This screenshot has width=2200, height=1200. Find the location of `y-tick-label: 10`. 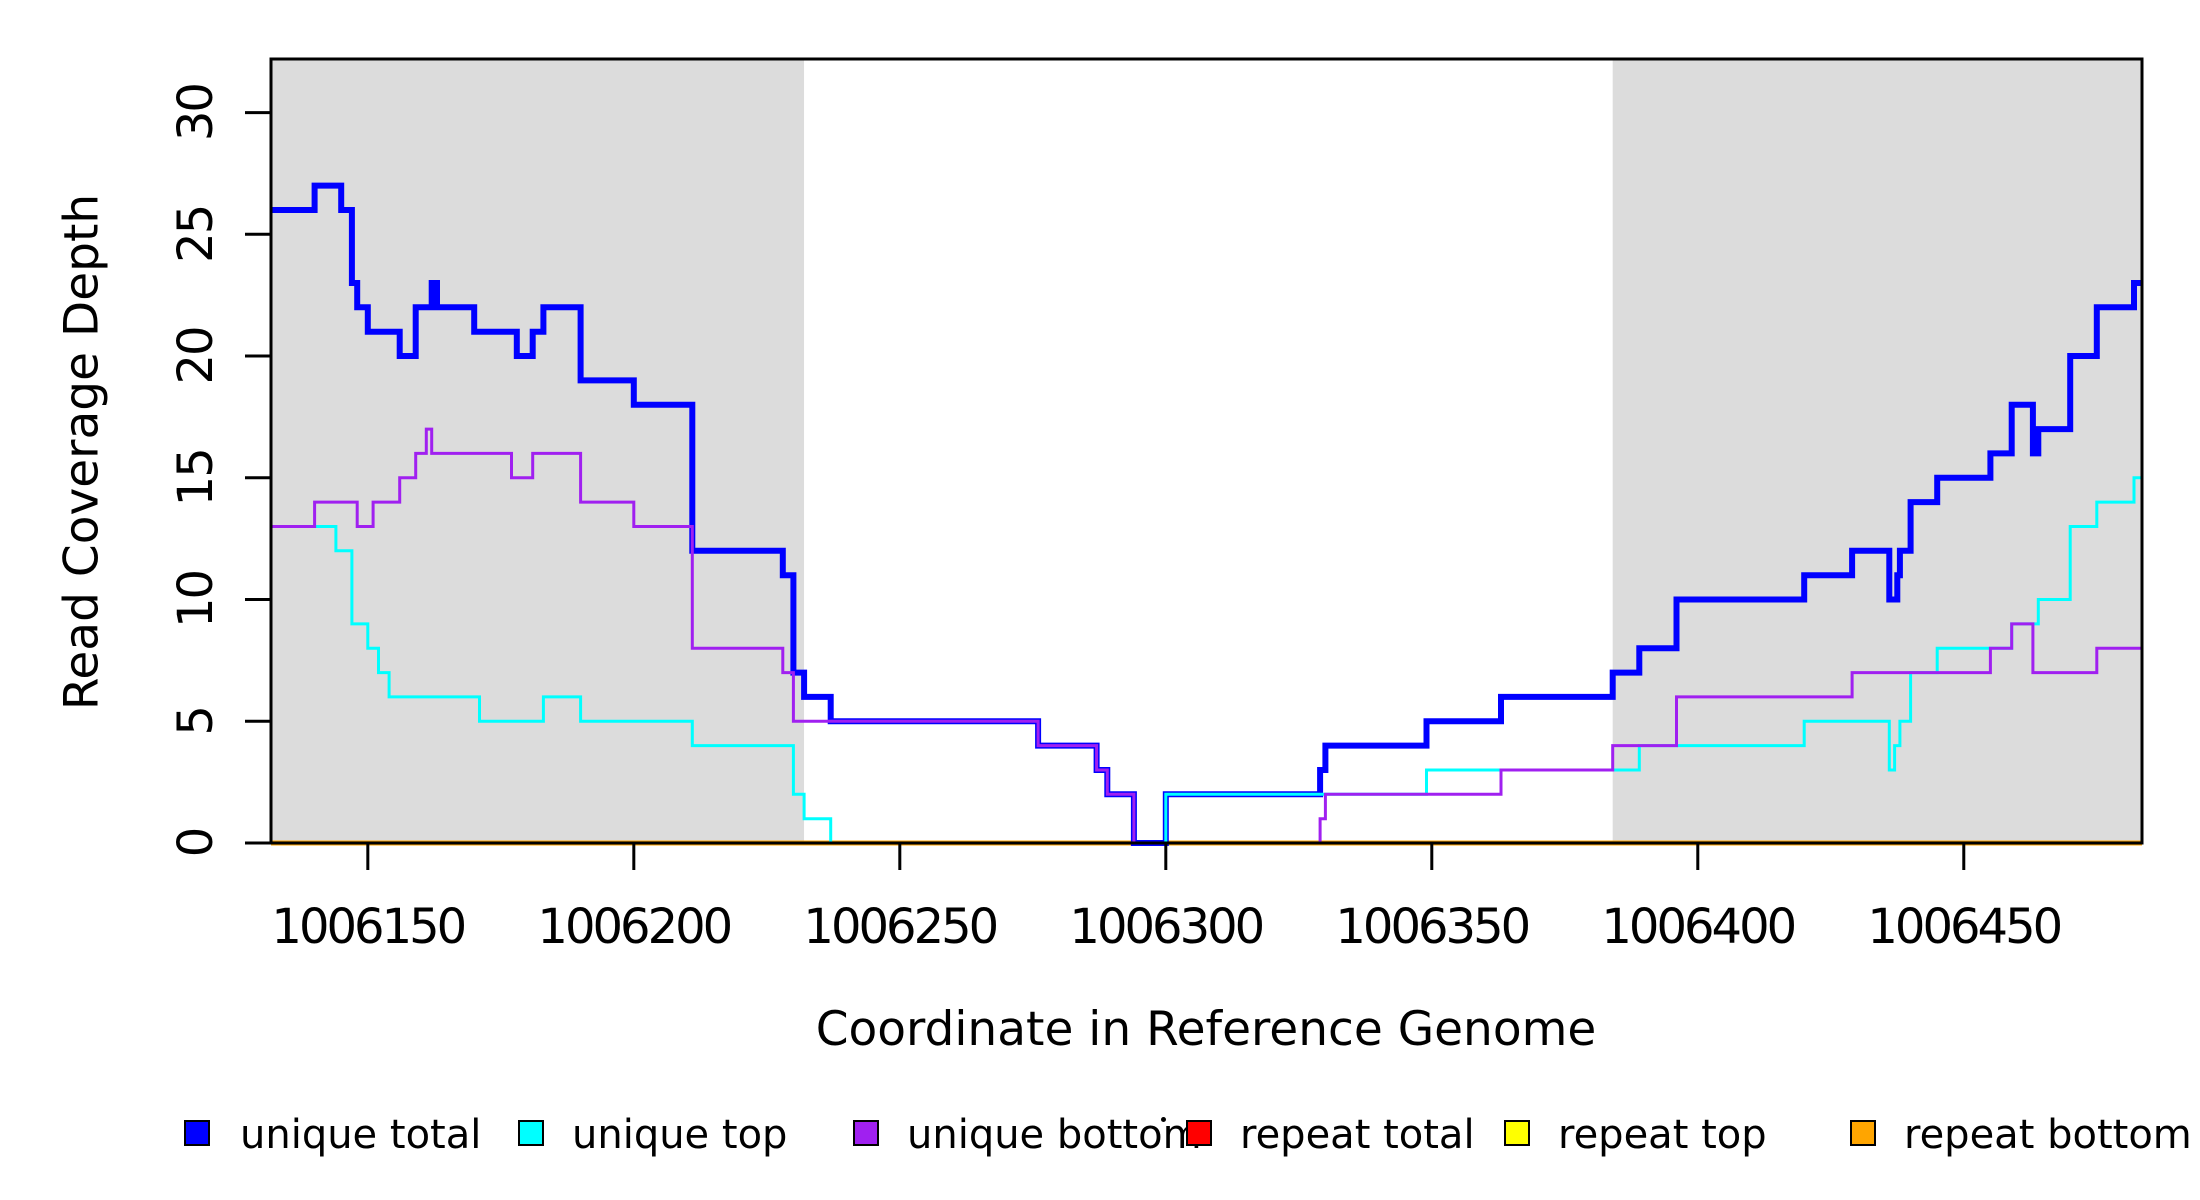

y-tick-label: 10 is located at coordinates (196, 599).